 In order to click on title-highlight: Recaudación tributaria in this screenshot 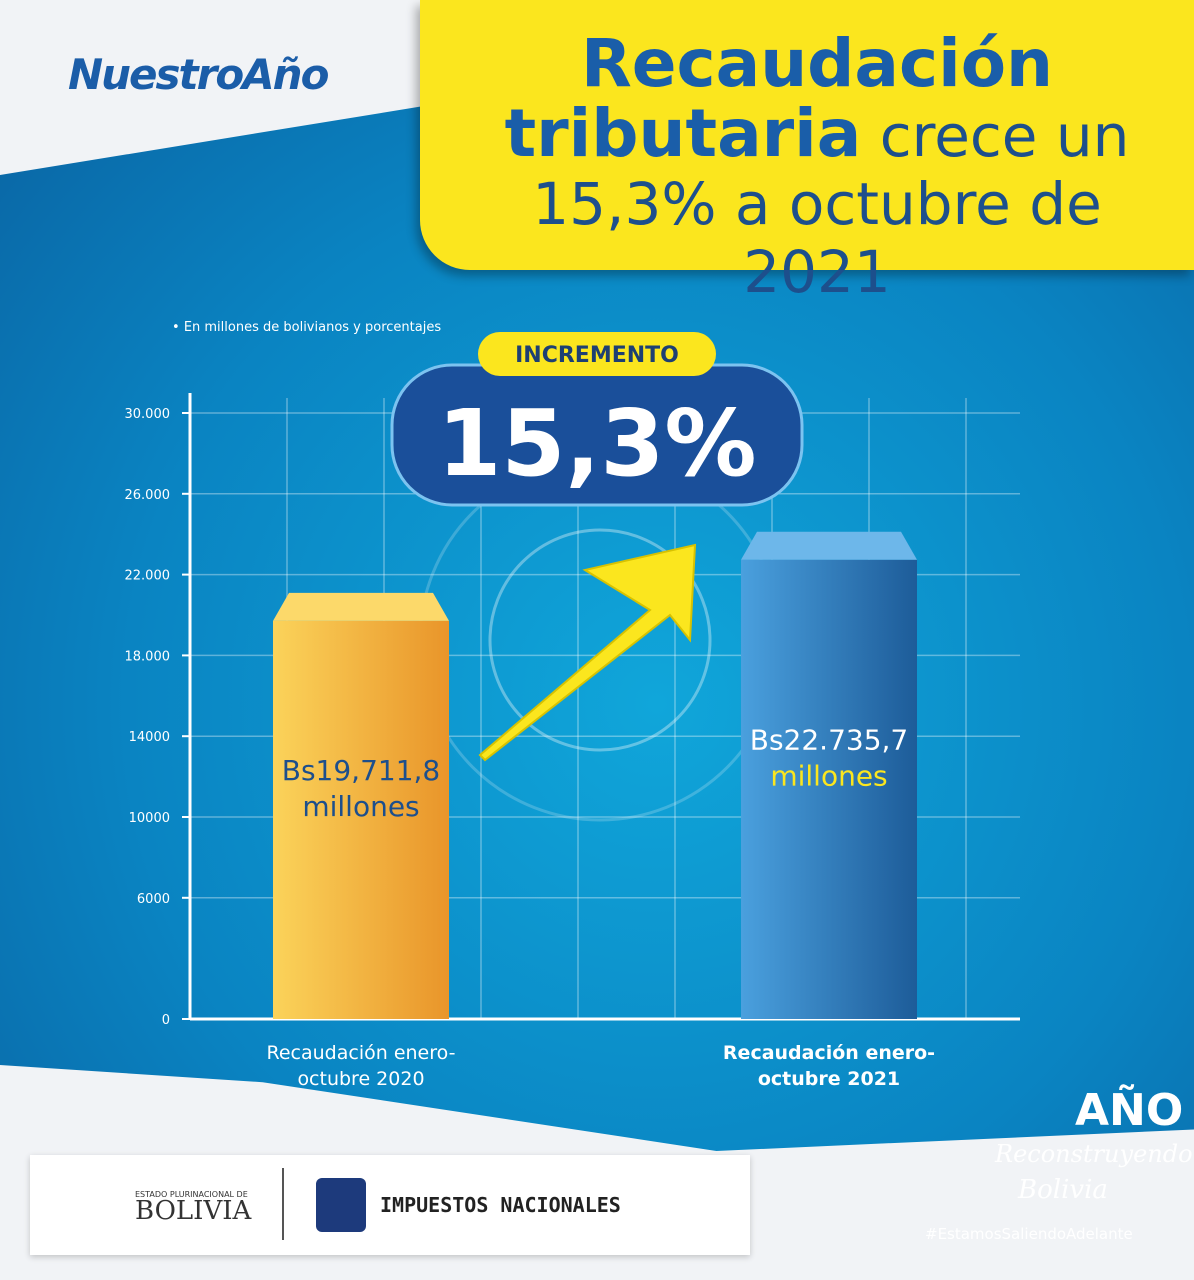, I will do `click(779, 98)`.